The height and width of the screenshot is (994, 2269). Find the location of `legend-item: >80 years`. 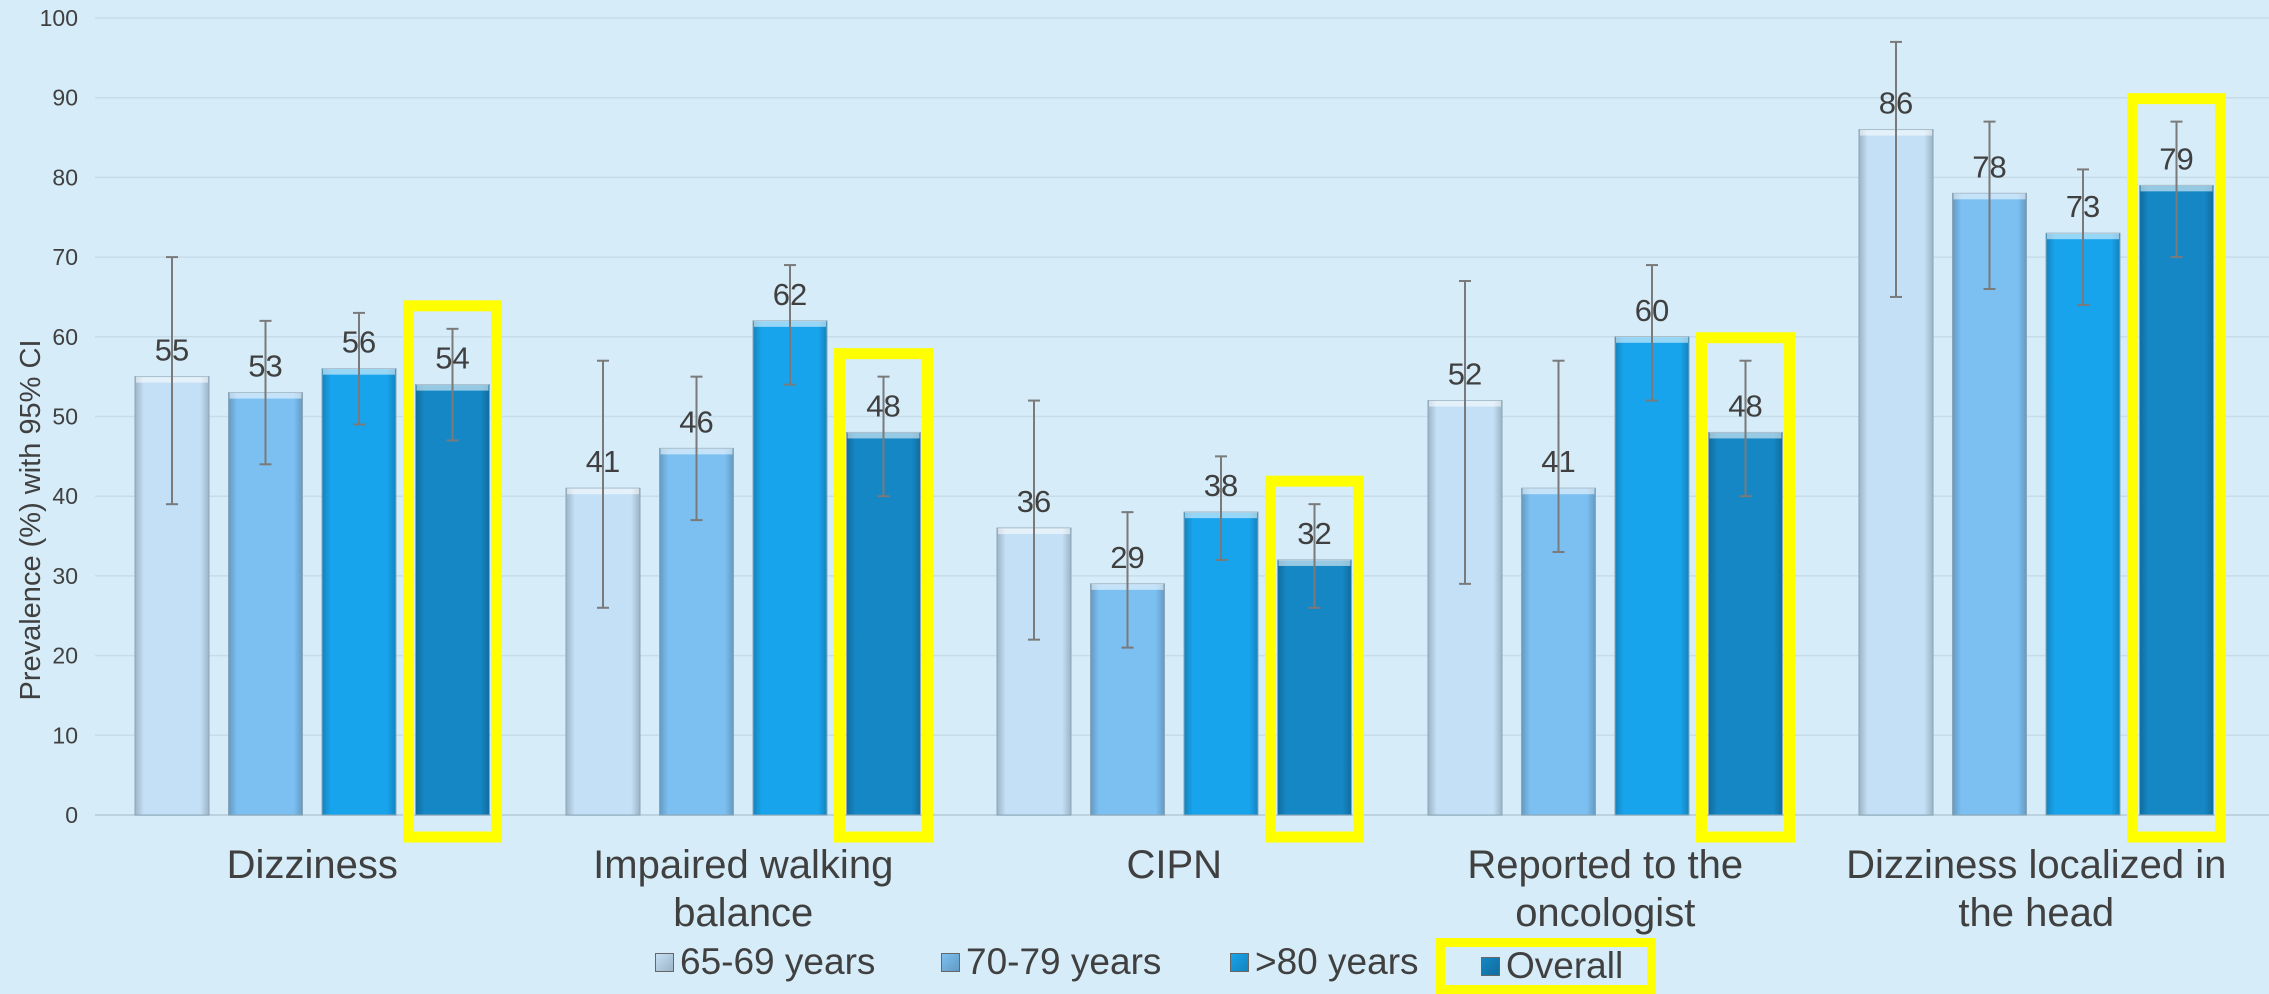

legend-item: >80 years is located at coordinates (1324, 962).